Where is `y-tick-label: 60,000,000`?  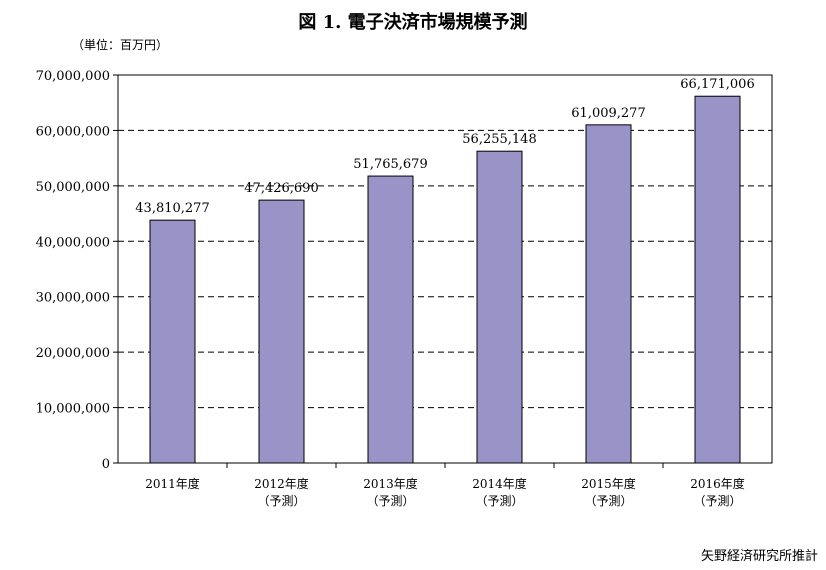
y-tick-label: 60,000,000 is located at coordinates (73, 131).